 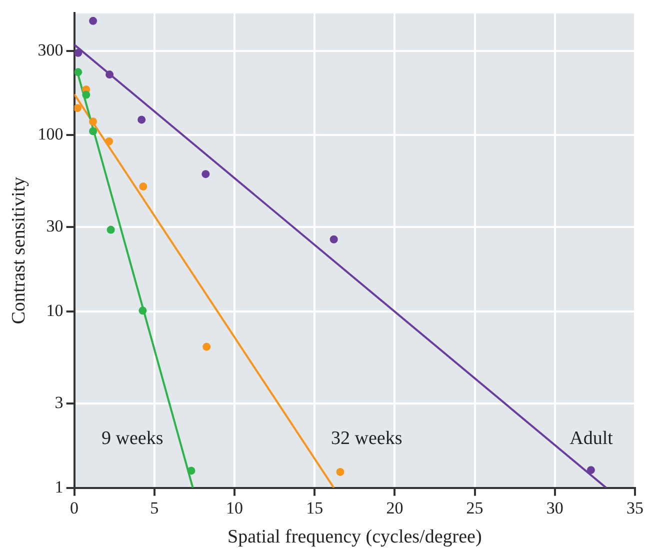 I want to click on x-tick-label: 30, so click(x=555, y=508).